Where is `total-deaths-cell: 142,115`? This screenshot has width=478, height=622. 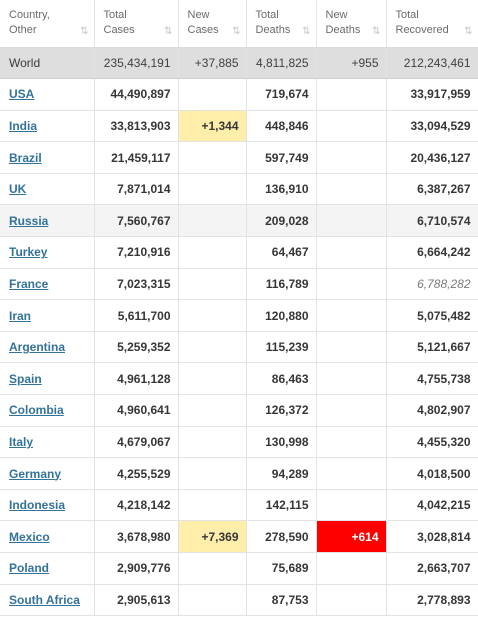
total-deaths-cell: 142,115 is located at coordinates (281, 505).